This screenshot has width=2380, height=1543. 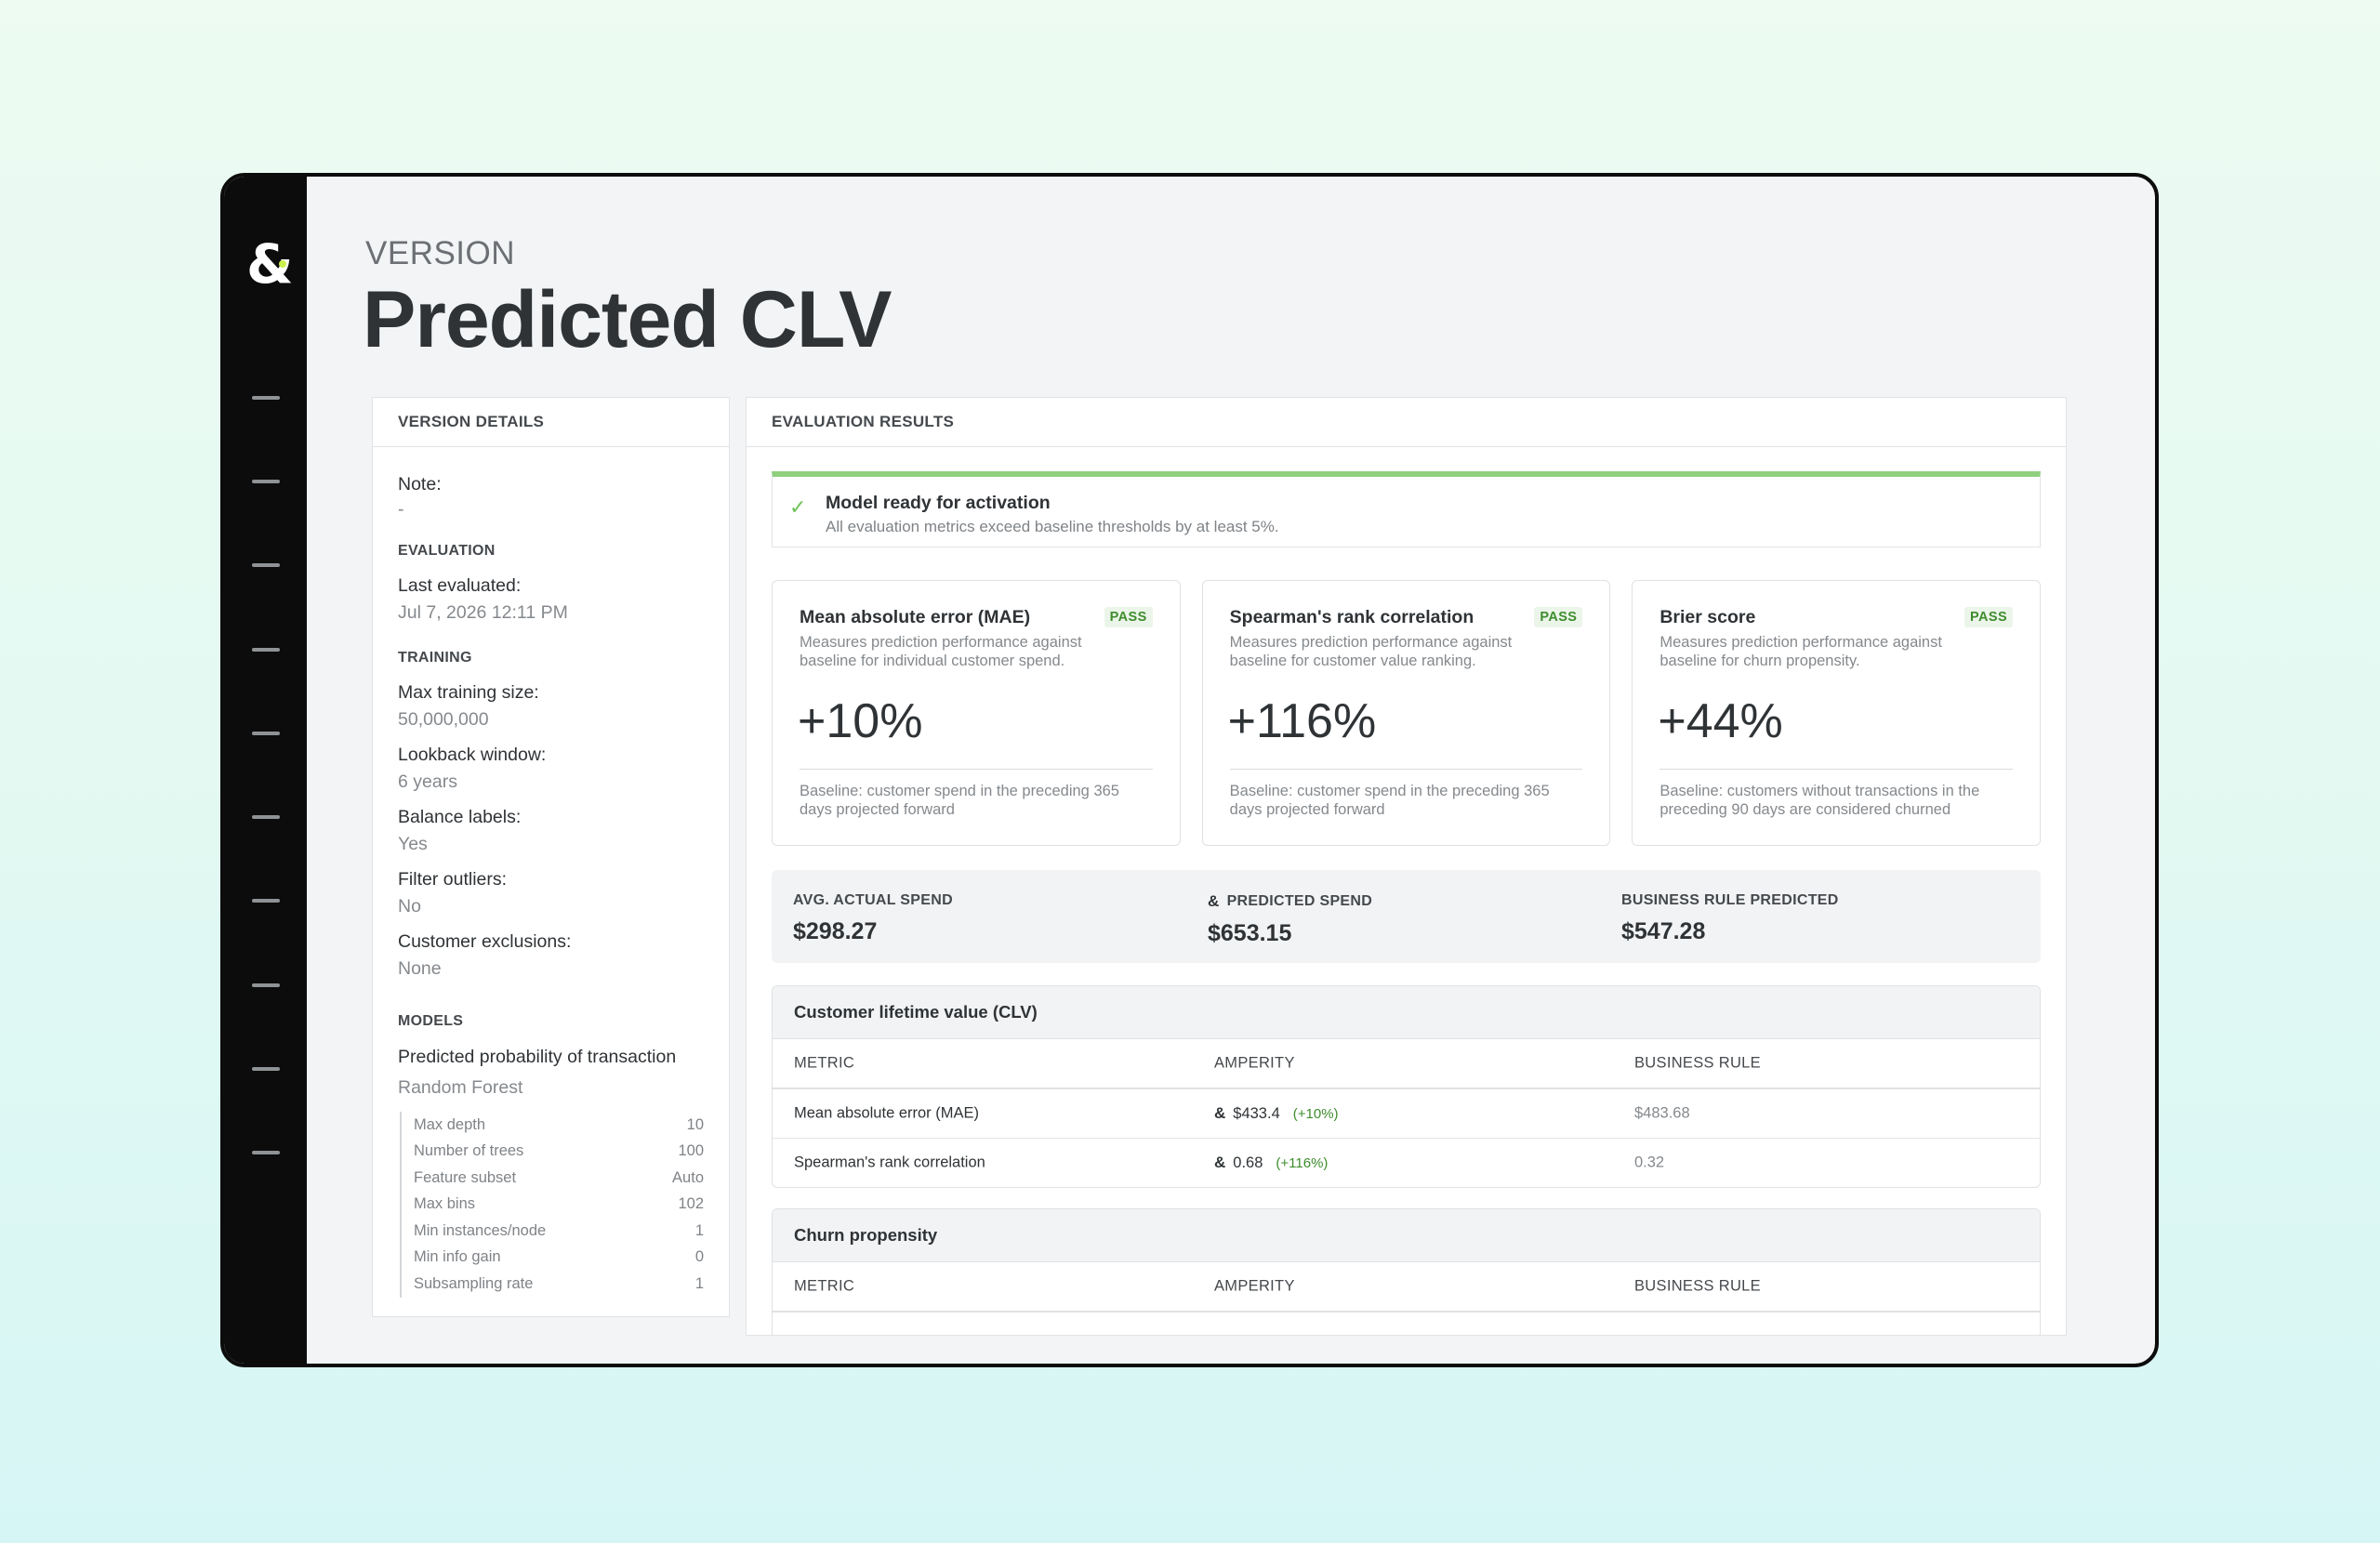 I want to click on stat-predicted-spend: & PREDICTED SPEND $653.15, so click(x=1290, y=919).